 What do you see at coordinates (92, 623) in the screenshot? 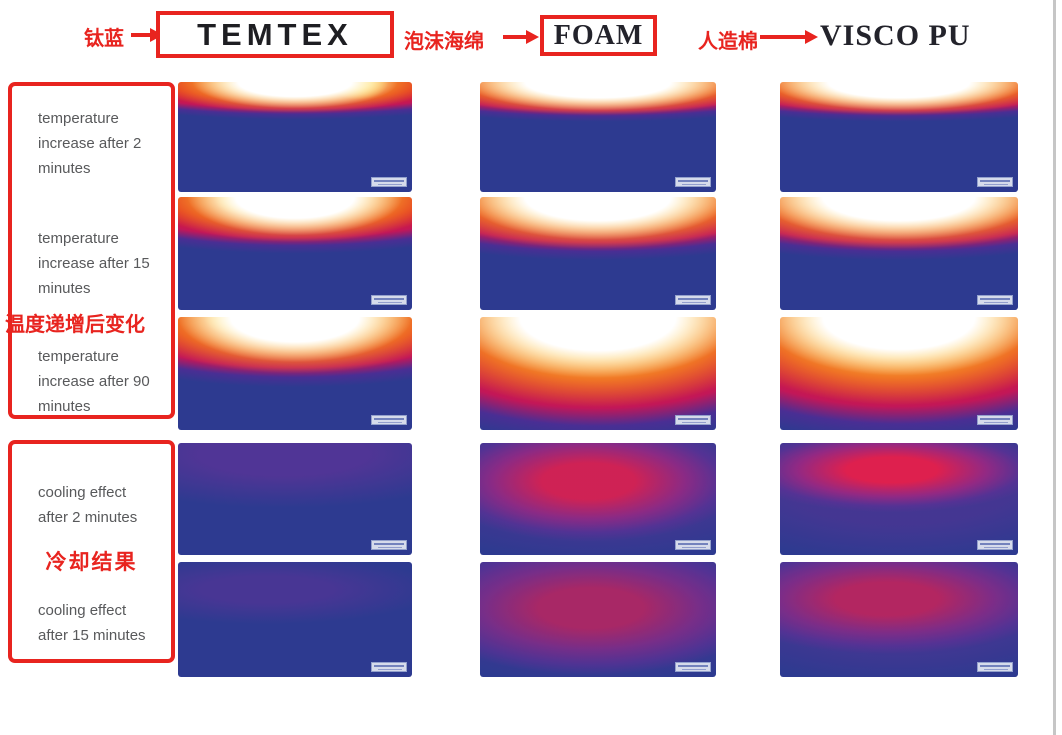
I see `row-label-cool-15min: cooling effect after 15 minutes` at bounding box center [92, 623].